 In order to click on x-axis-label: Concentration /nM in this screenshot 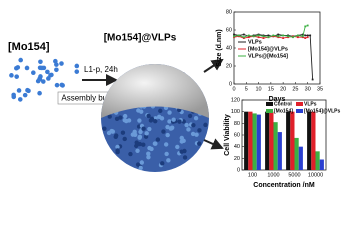, I will do `click(284, 185)`.